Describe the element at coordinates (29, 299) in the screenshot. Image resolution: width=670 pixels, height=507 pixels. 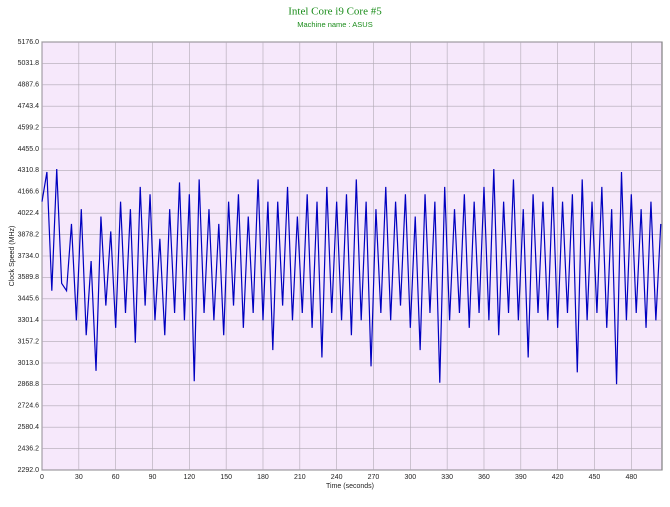
I see `y-tick-label: 3445.6` at that location.